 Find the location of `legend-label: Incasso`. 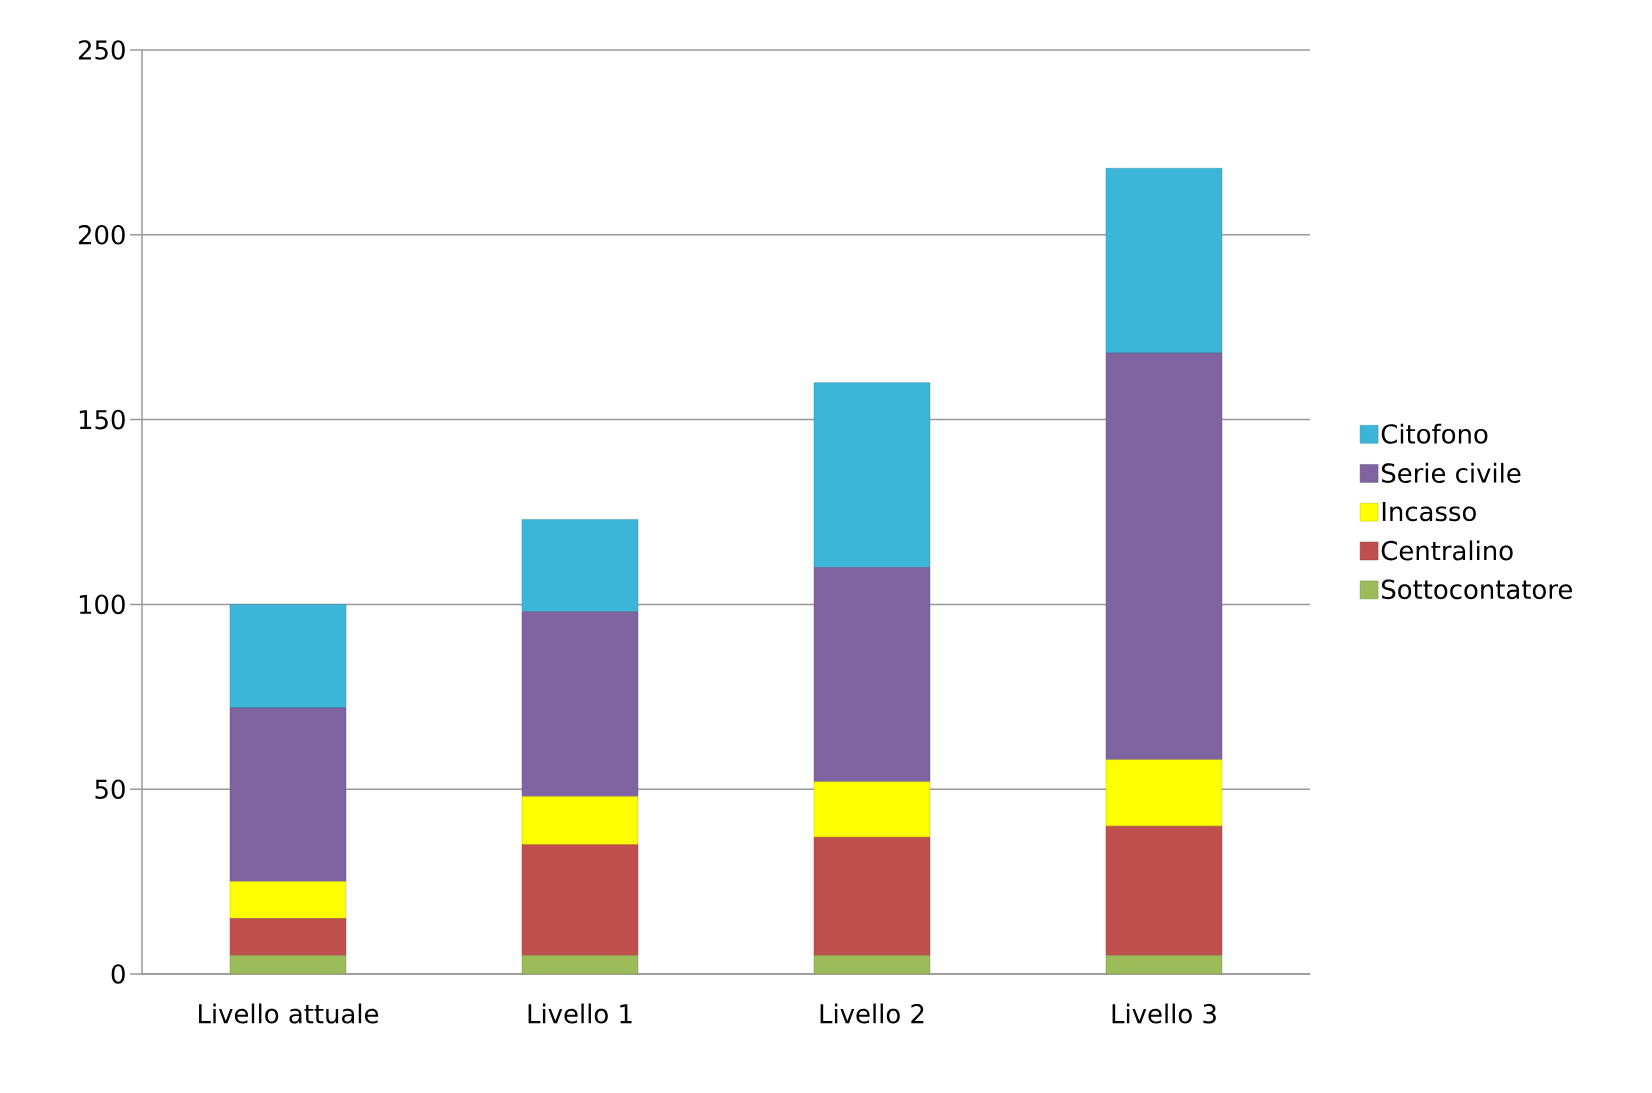

legend-label: Incasso is located at coordinates (1429, 512).